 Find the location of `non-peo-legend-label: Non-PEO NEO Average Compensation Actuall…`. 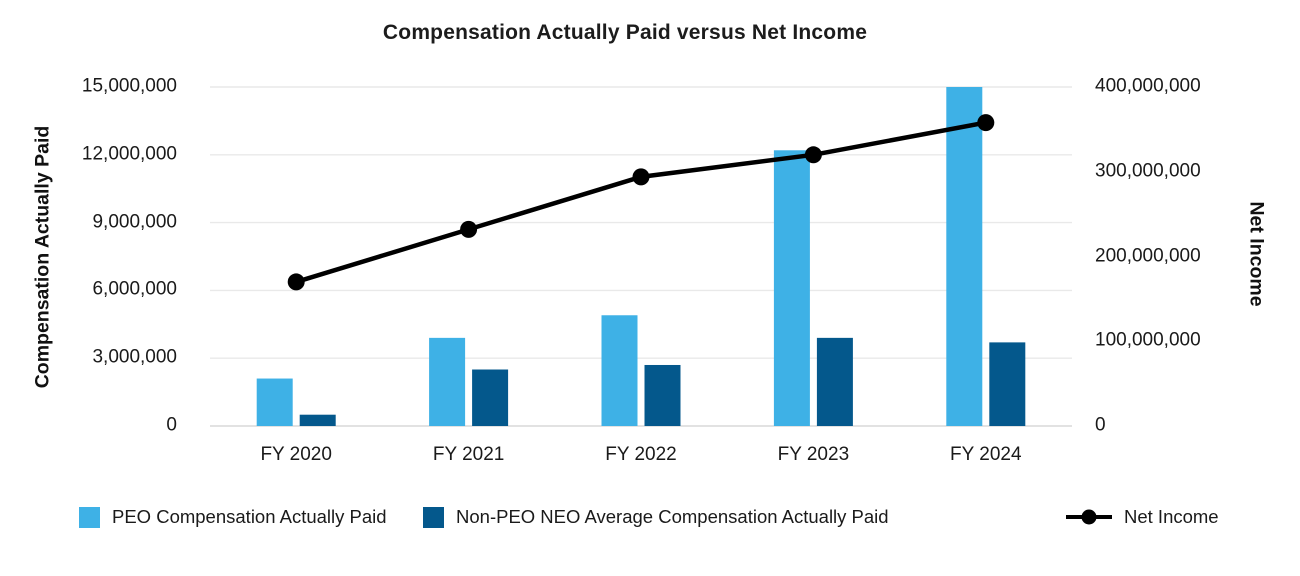

non-peo-legend-label: Non-PEO NEO Average Compensation Actuall… is located at coordinates (672, 516).